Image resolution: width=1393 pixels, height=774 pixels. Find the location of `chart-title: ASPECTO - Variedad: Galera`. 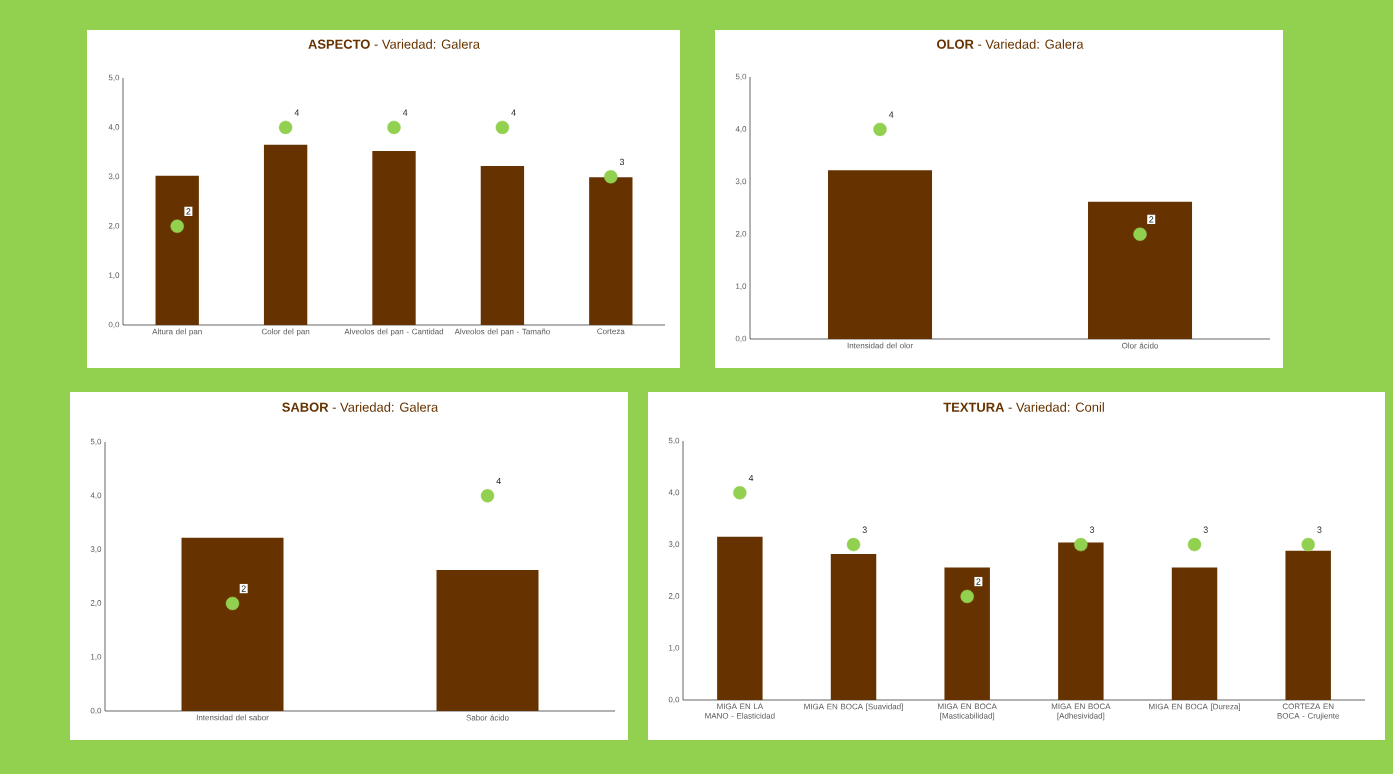

chart-title: ASPECTO - Variedad: Galera is located at coordinates (394, 44).